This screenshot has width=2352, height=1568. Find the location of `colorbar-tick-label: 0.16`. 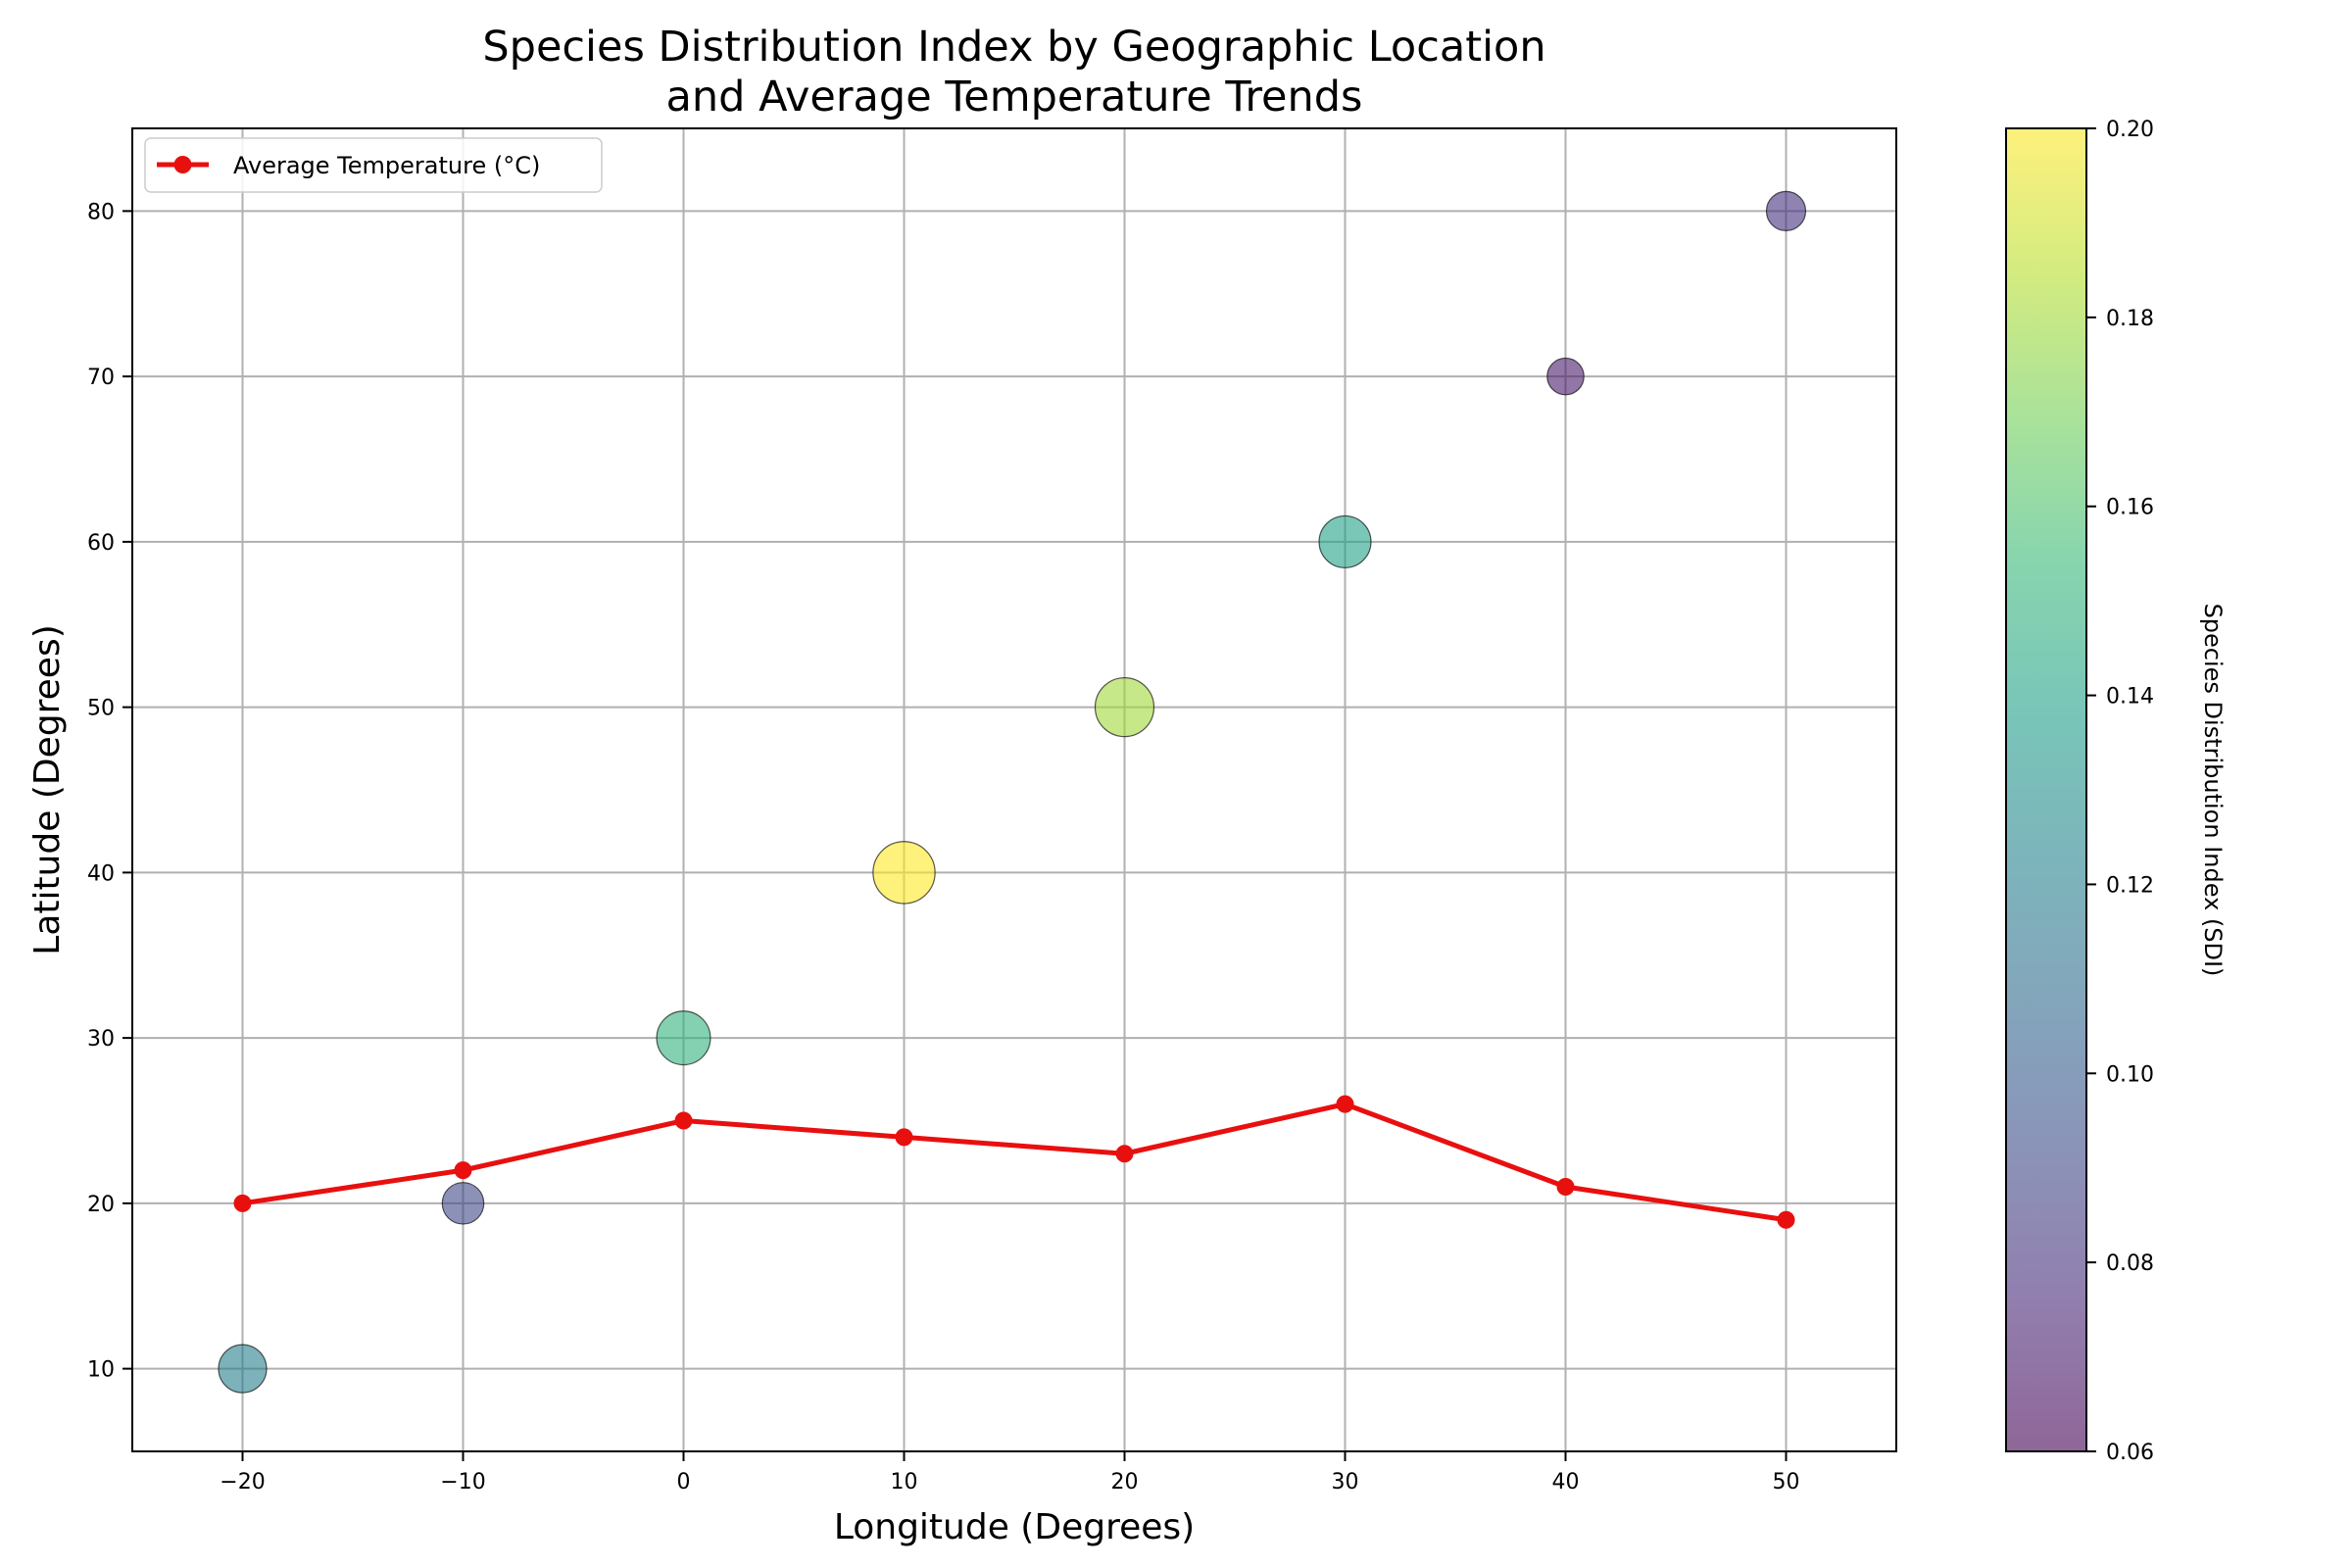

colorbar-tick-label: 0.16 is located at coordinates (2130, 508).